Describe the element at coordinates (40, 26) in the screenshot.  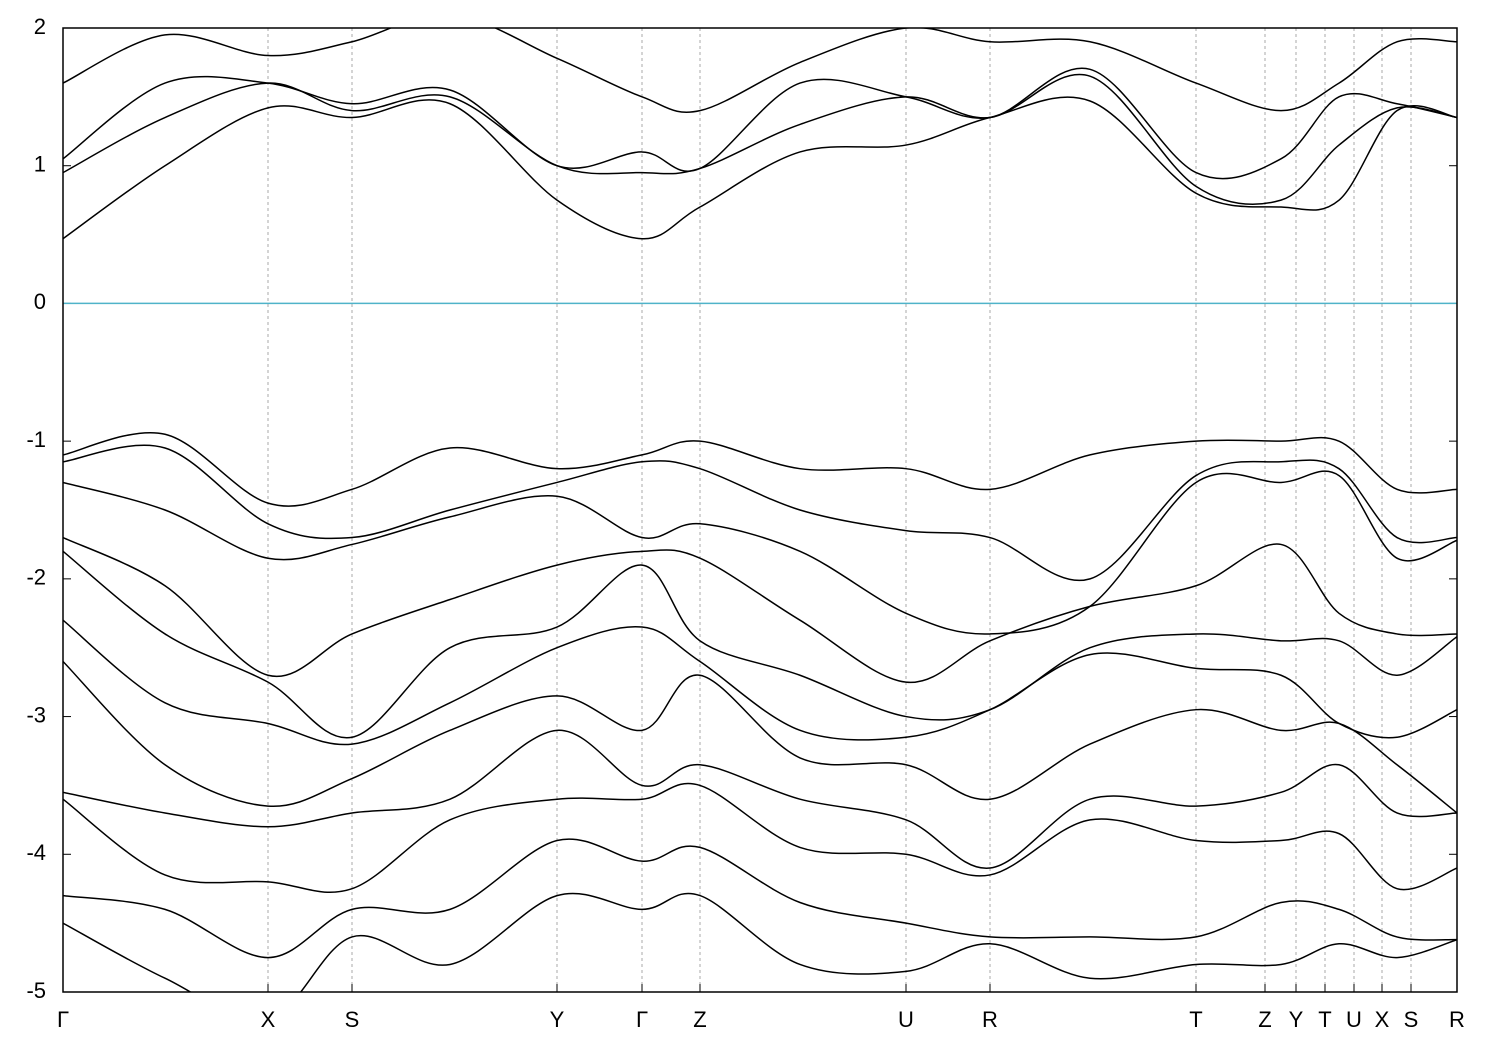
I see `y-tick-label: 2` at that location.